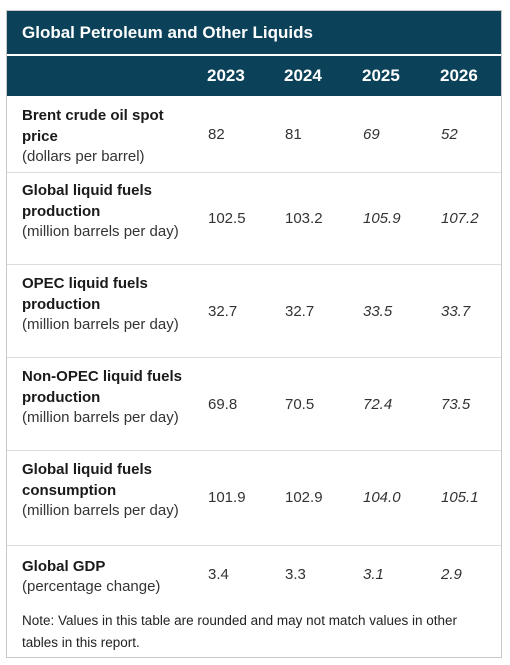 This screenshot has width=510, height=665. Describe the element at coordinates (254, 76) in the screenshot. I see `year-header-row: 2023 2024 2025 2026` at that location.